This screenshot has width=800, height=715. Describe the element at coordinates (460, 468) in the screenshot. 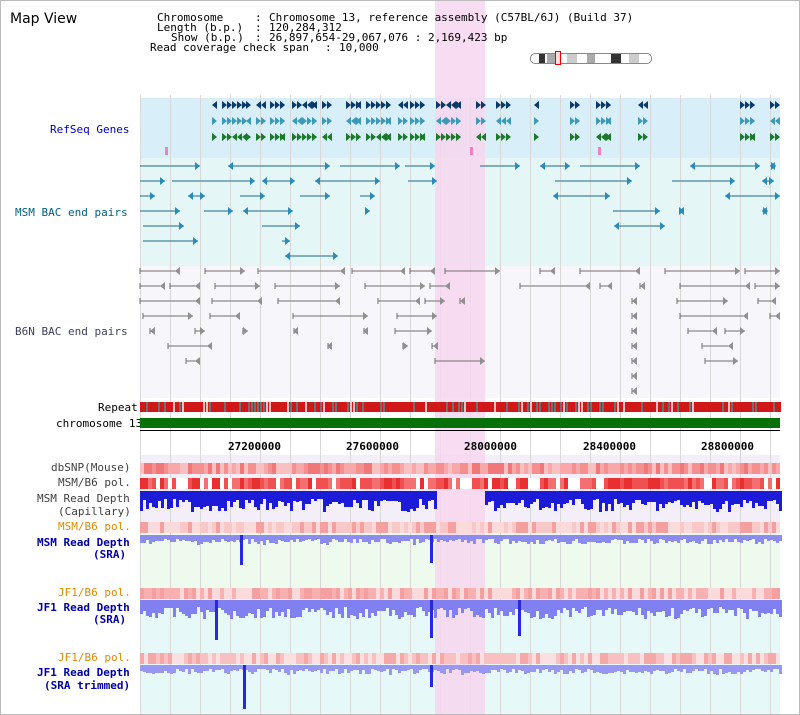

I see `dbsnp-track` at that location.